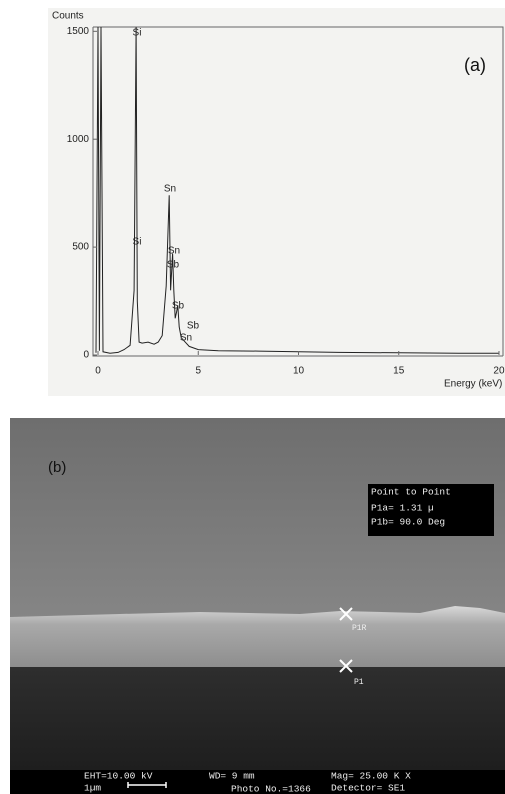  What do you see at coordinates (475, 65) in the screenshot?
I see `chart-title: (a)` at bounding box center [475, 65].